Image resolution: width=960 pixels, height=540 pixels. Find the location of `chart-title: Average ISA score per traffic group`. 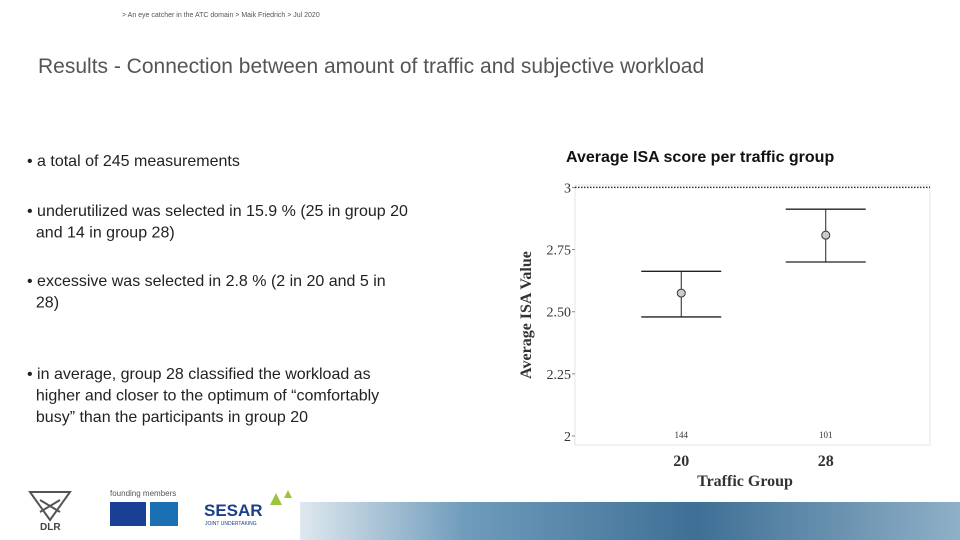

chart-title: Average ISA score per traffic group is located at coordinates (700, 157).